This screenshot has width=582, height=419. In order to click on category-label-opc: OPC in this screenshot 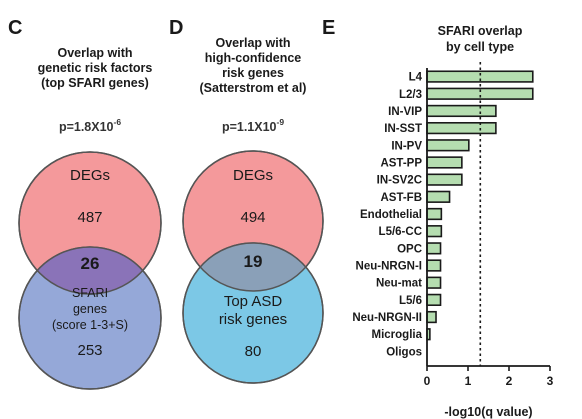, I will do `click(409, 249)`.